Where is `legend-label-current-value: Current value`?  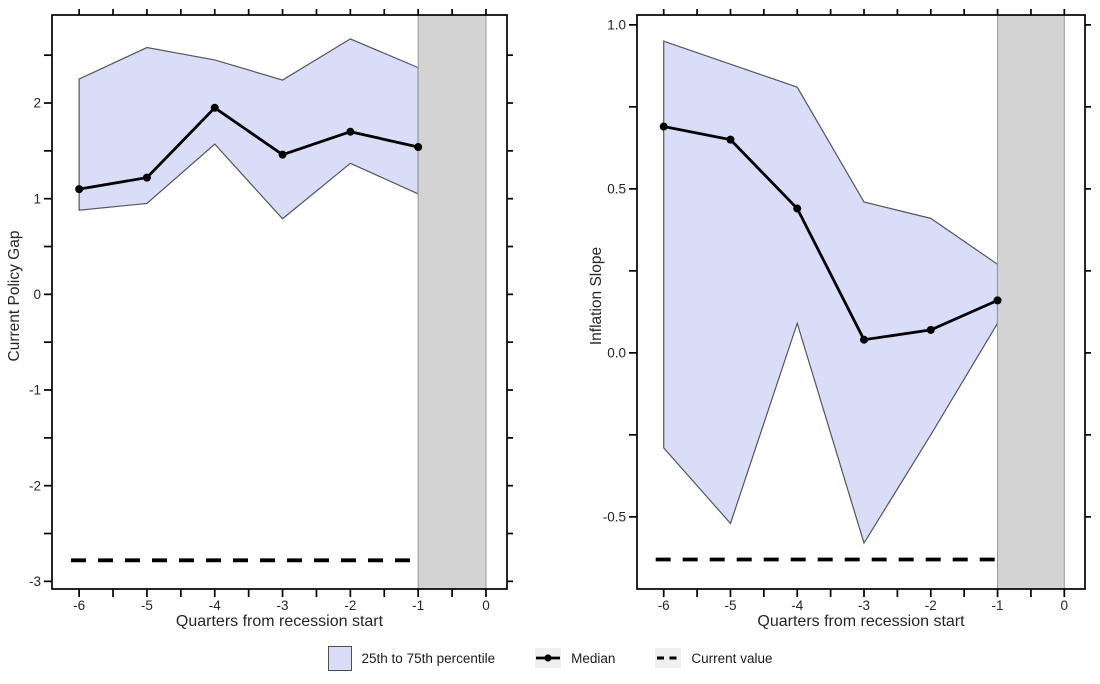
legend-label-current-value: Current value is located at coordinates (732, 658).